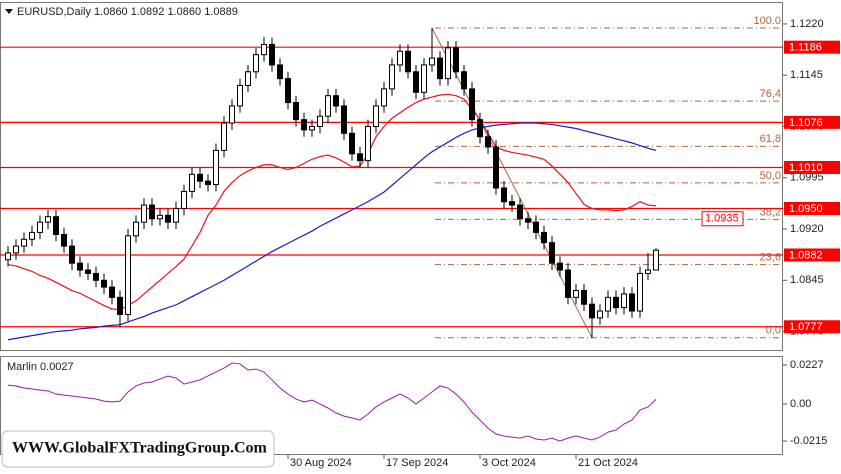 The width and height of the screenshot is (841, 474). I want to click on chart-header: EURUSD,Daily 1.0860 1.0892 1.0860 1.0889, so click(127, 12).